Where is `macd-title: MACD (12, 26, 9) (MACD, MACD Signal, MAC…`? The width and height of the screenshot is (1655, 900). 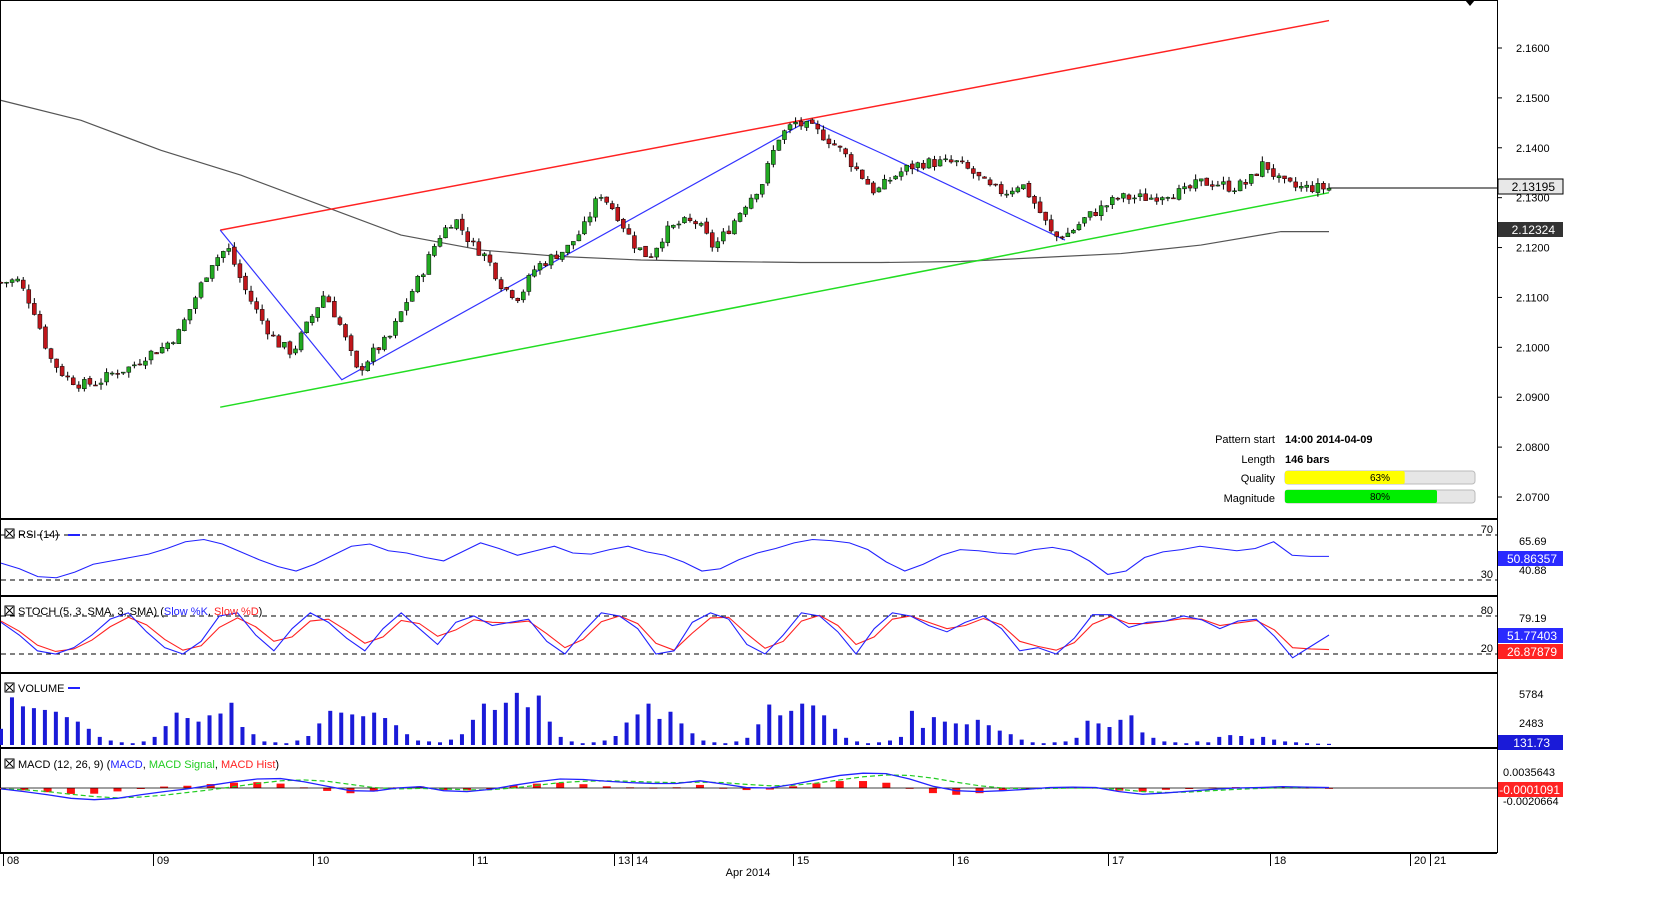
macd-title: MACD (12, 26, 9) (MACD, MACD Signal, MAC… is located at coordinates (148, 765).